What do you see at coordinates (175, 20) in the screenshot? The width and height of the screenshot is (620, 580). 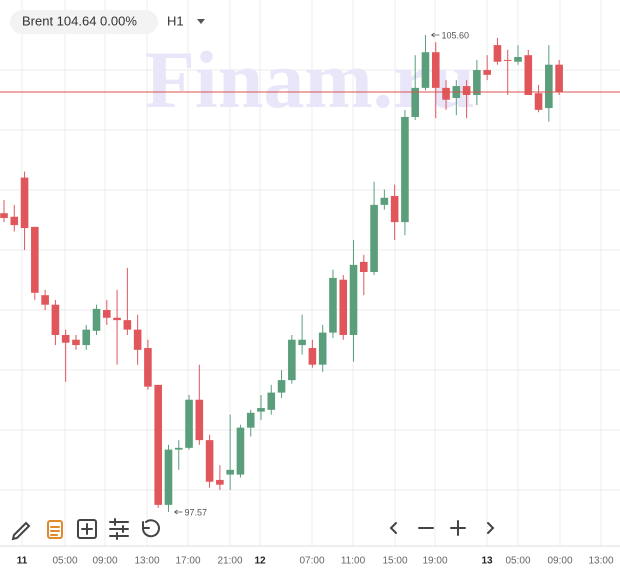 I see `timeframe: H1` at bounding box center [175, 20].